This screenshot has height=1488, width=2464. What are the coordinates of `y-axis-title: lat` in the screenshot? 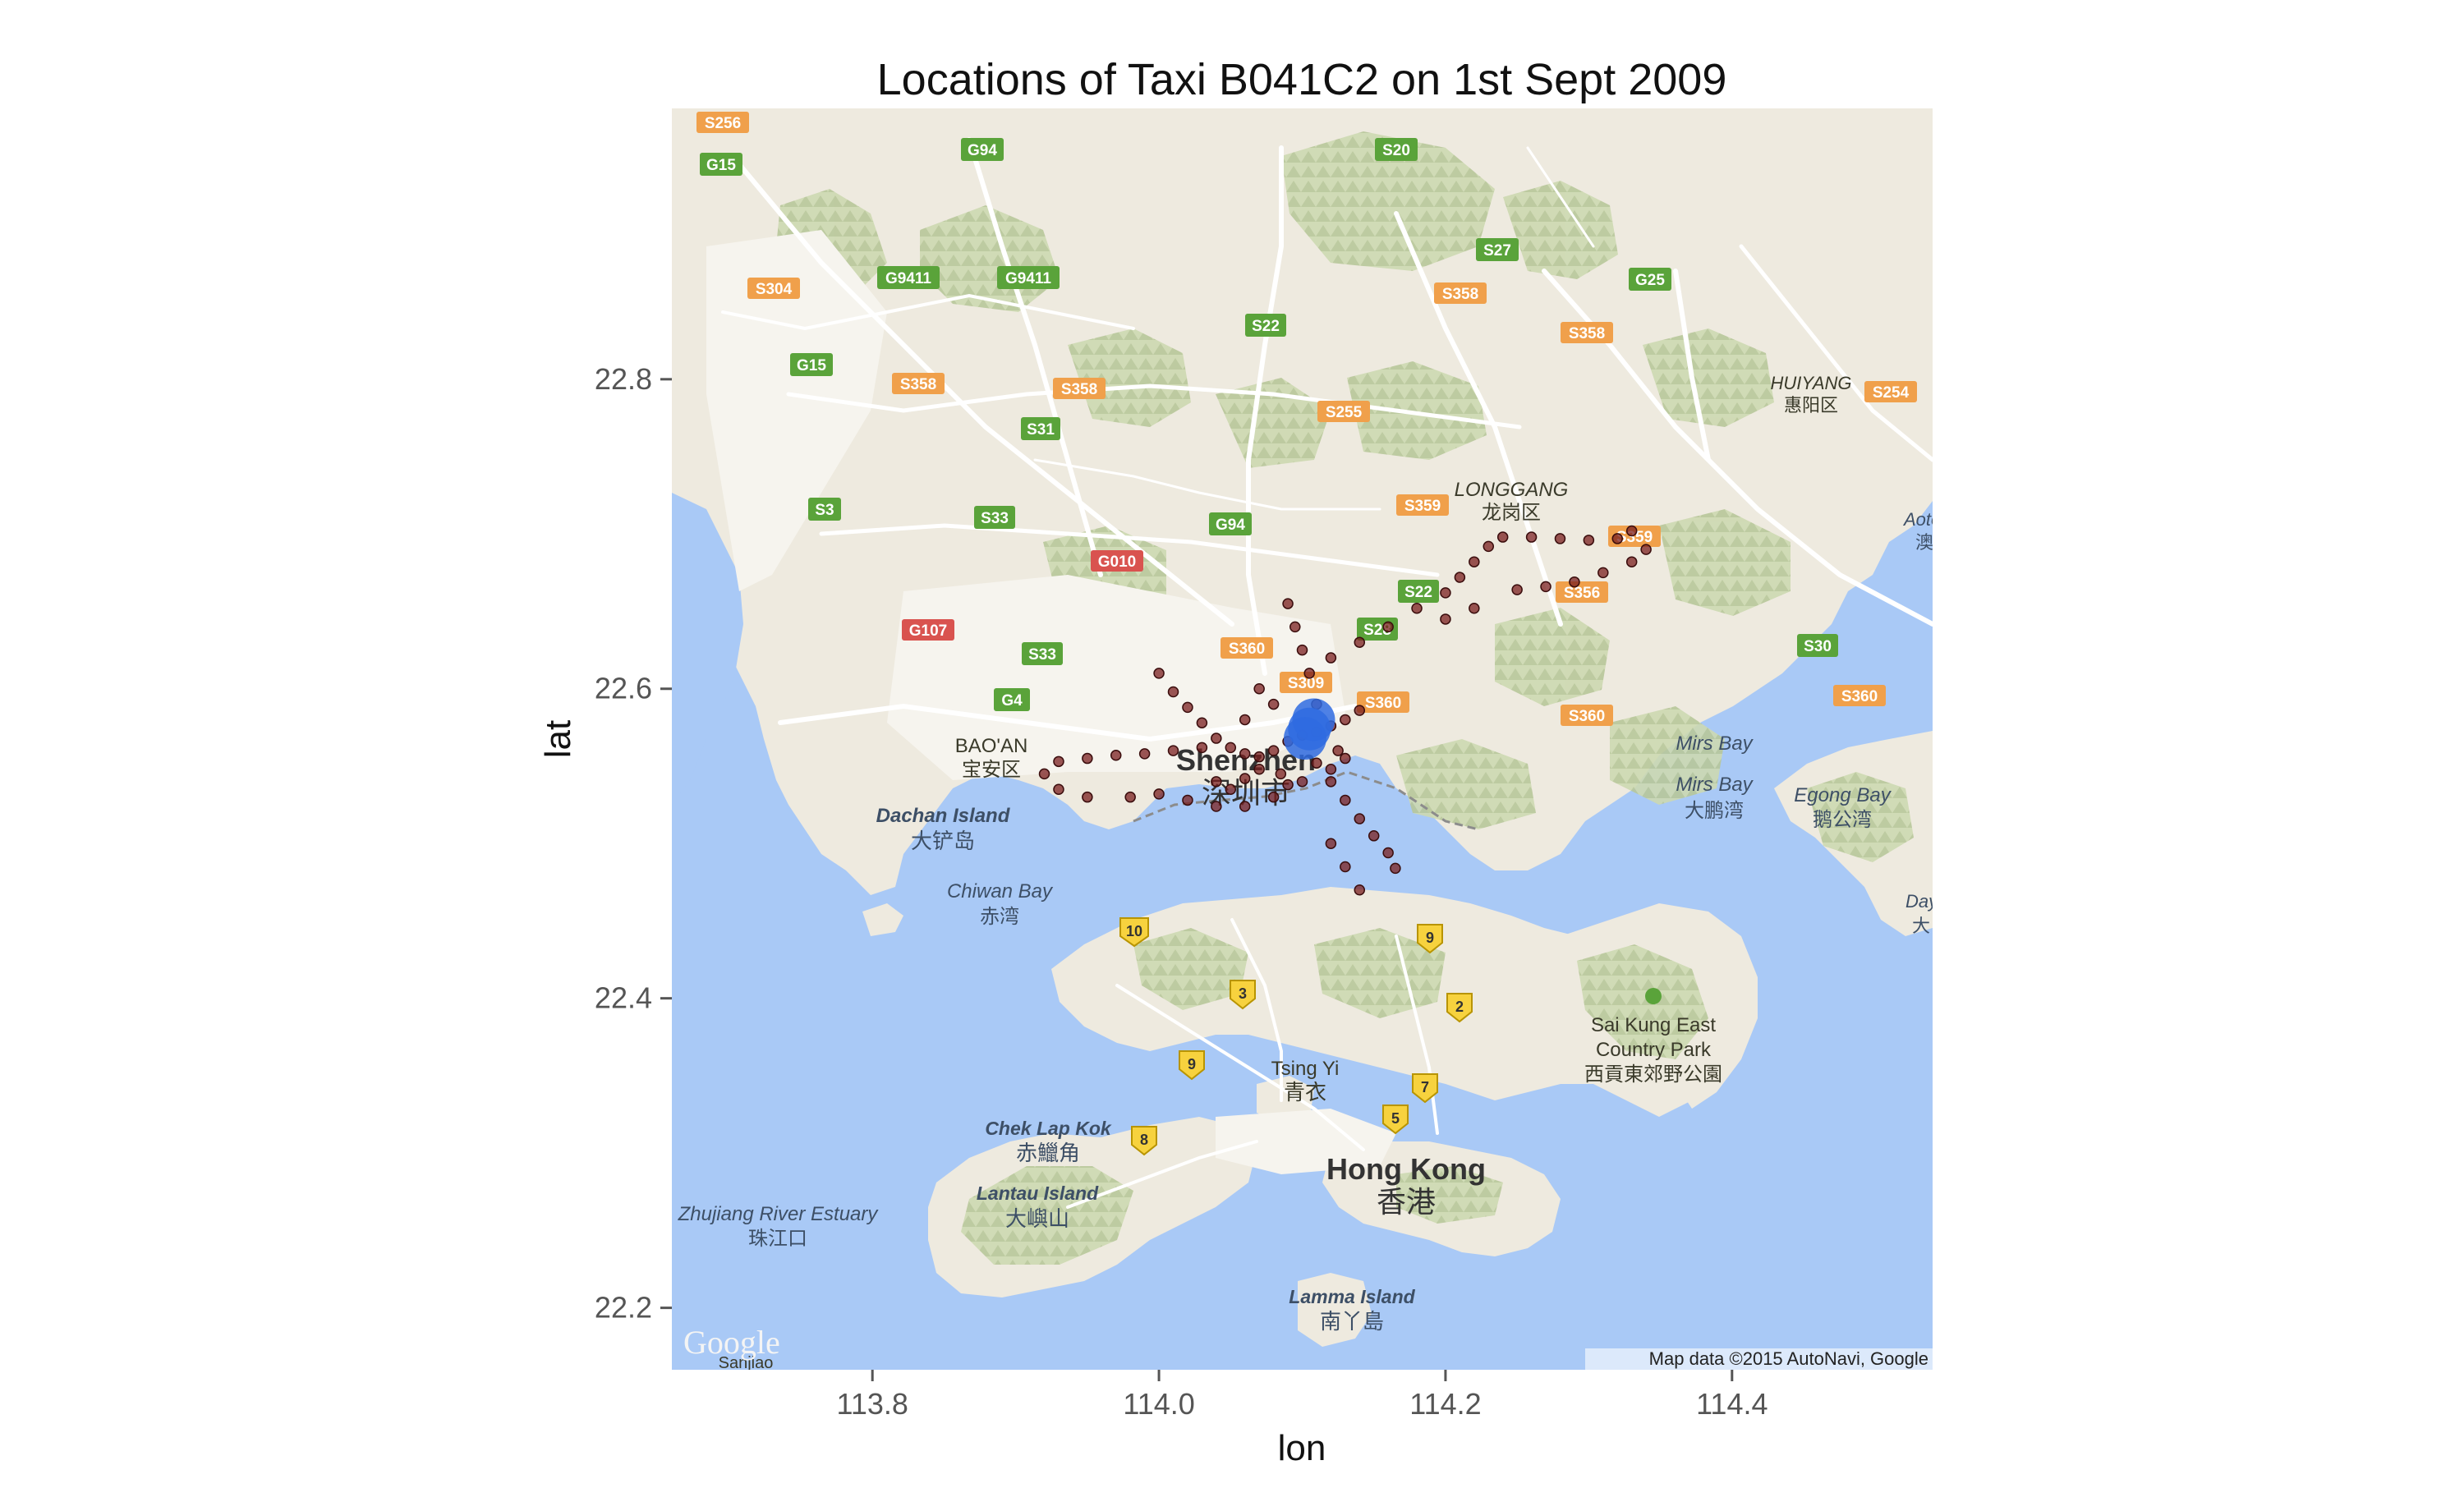 It's located at (558, 739).